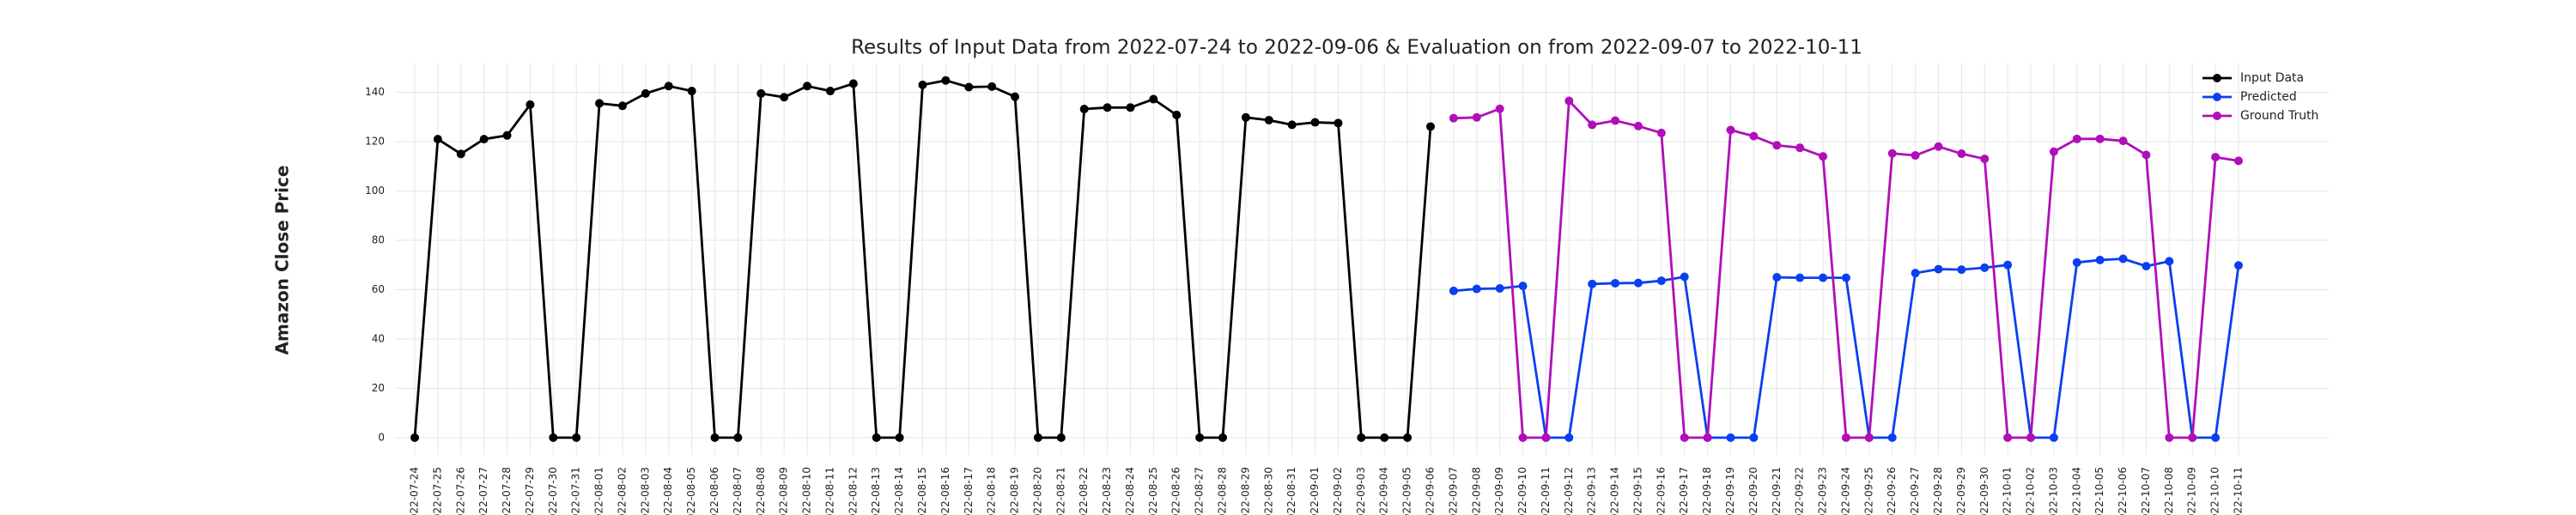 The width and height of the screenshot is (2576, 515). What do you see at coordinates (2215, 491) in the screenshot?
I see `x-tick-label: 2022-10-10` at bounding box center [2215, 491].